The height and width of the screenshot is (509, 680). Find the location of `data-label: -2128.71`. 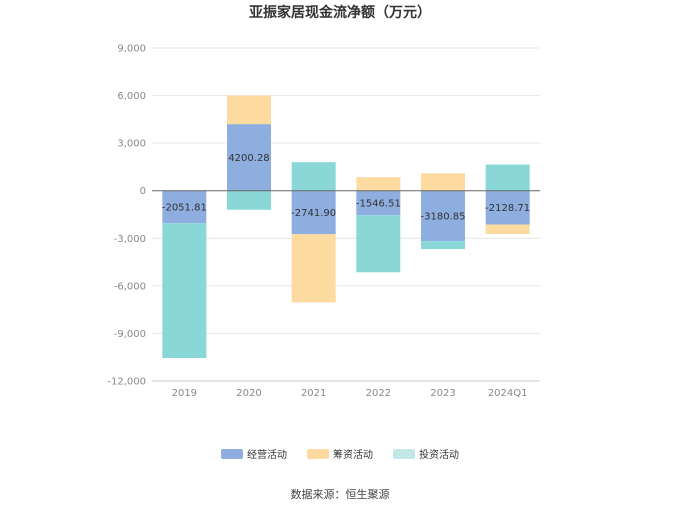

data-label: -2128.71 is located at coordinates (507, 208).